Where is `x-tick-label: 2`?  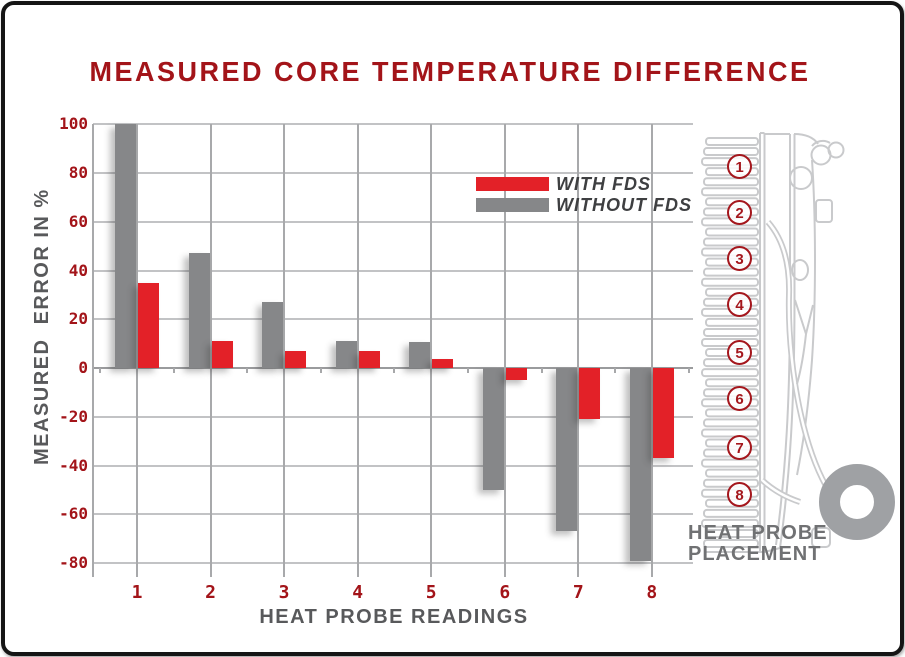 x-tick-label: 2 is located at coordinates (210, 592).